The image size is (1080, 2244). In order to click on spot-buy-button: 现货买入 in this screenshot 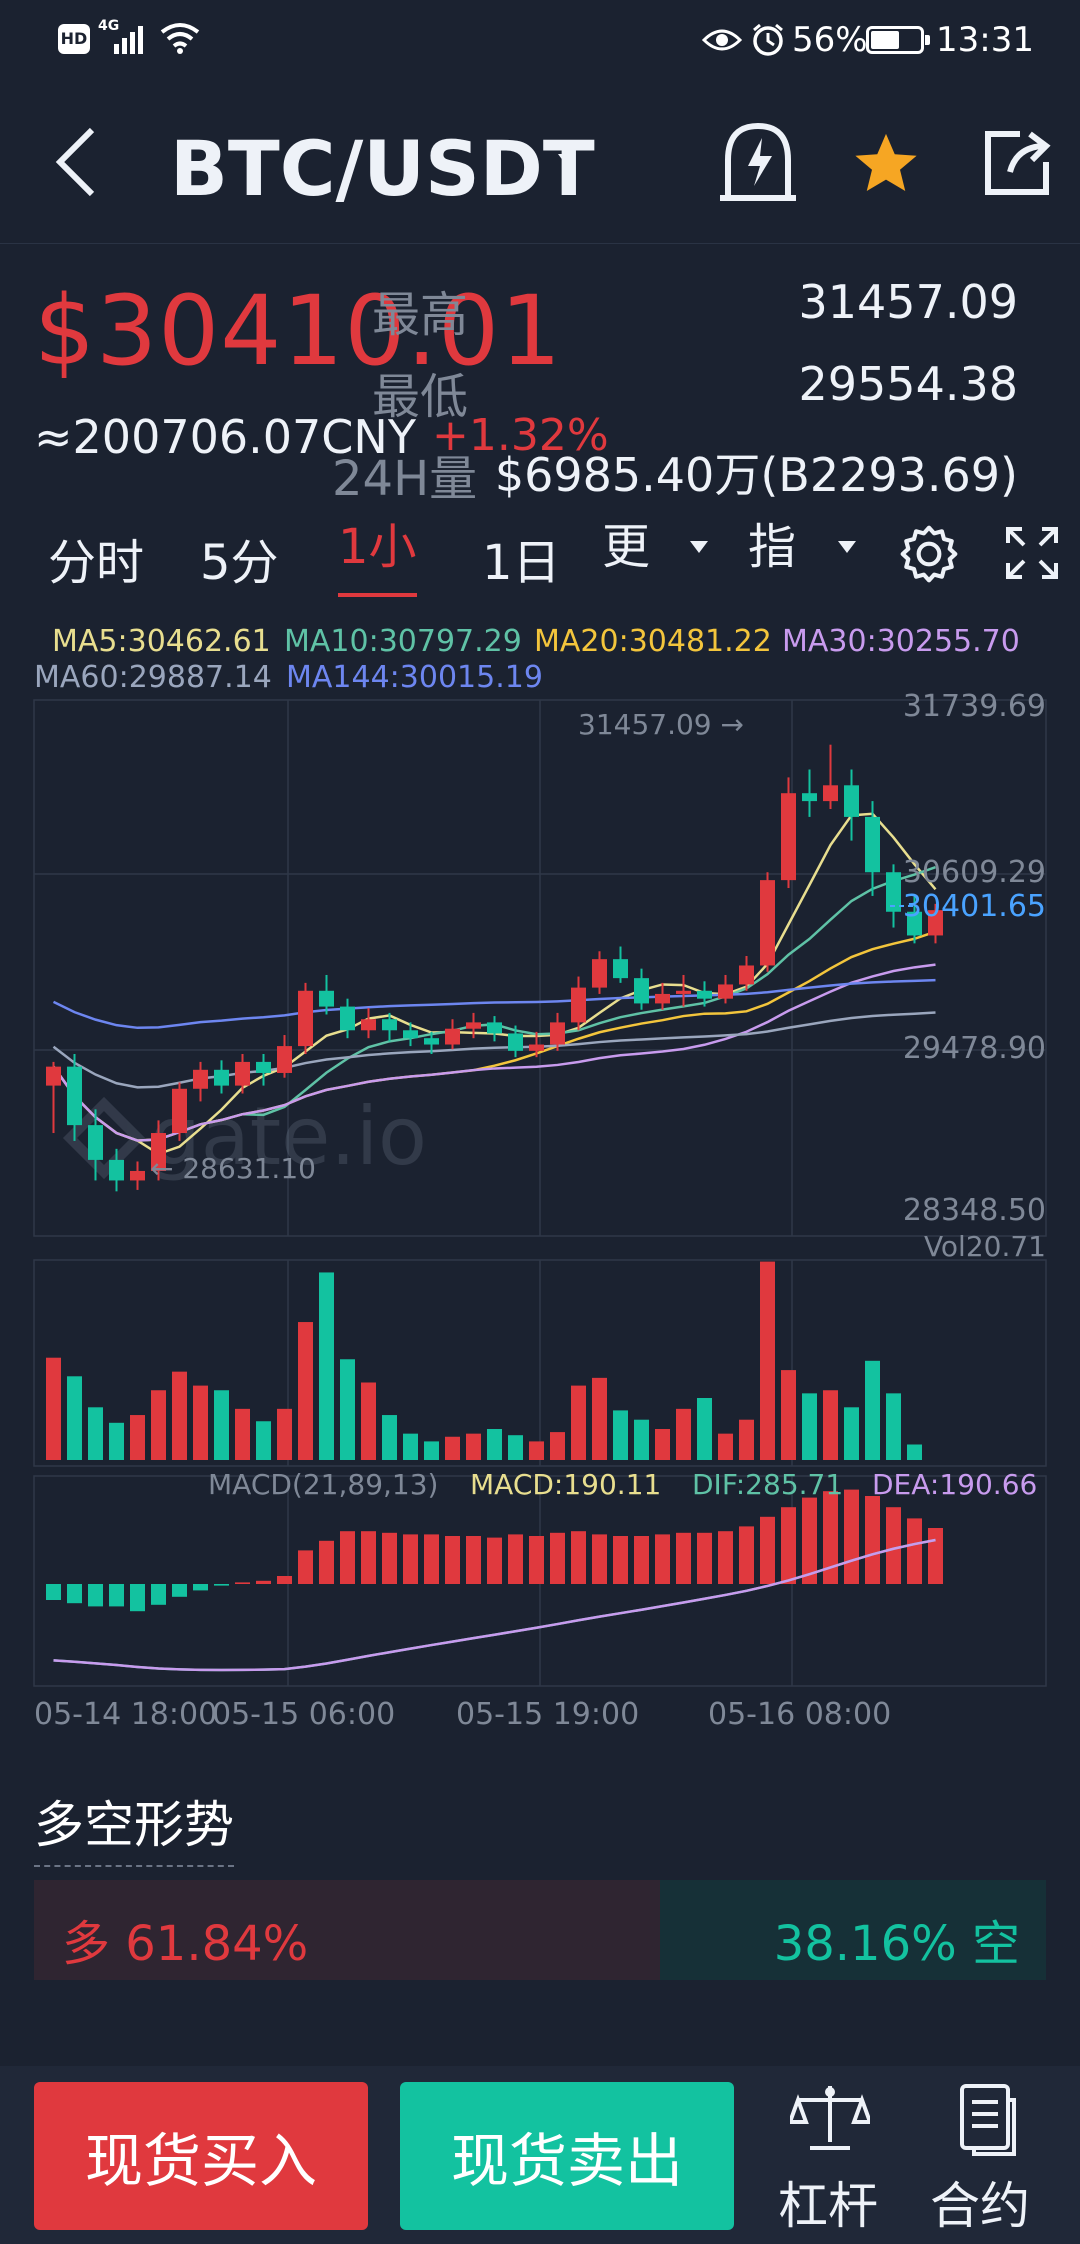, I will do `click(201, 2156)`.